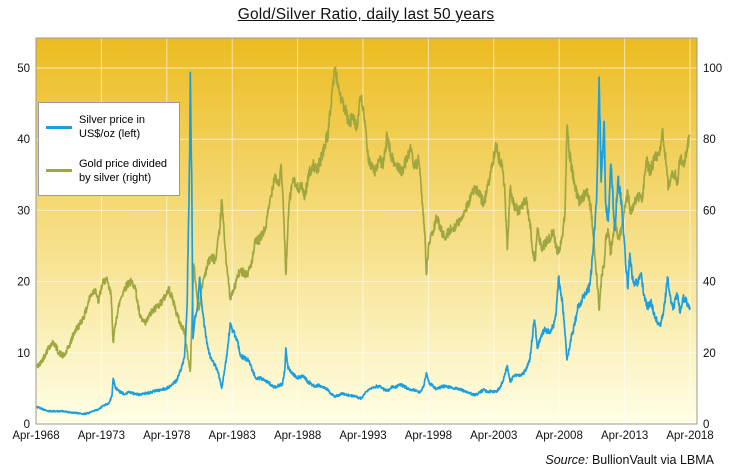  What do you see at coordinates (689, 436) in the screenshot?
I see `x-axis-tick-label: Apr-2018` at bounding box center [689, 436].